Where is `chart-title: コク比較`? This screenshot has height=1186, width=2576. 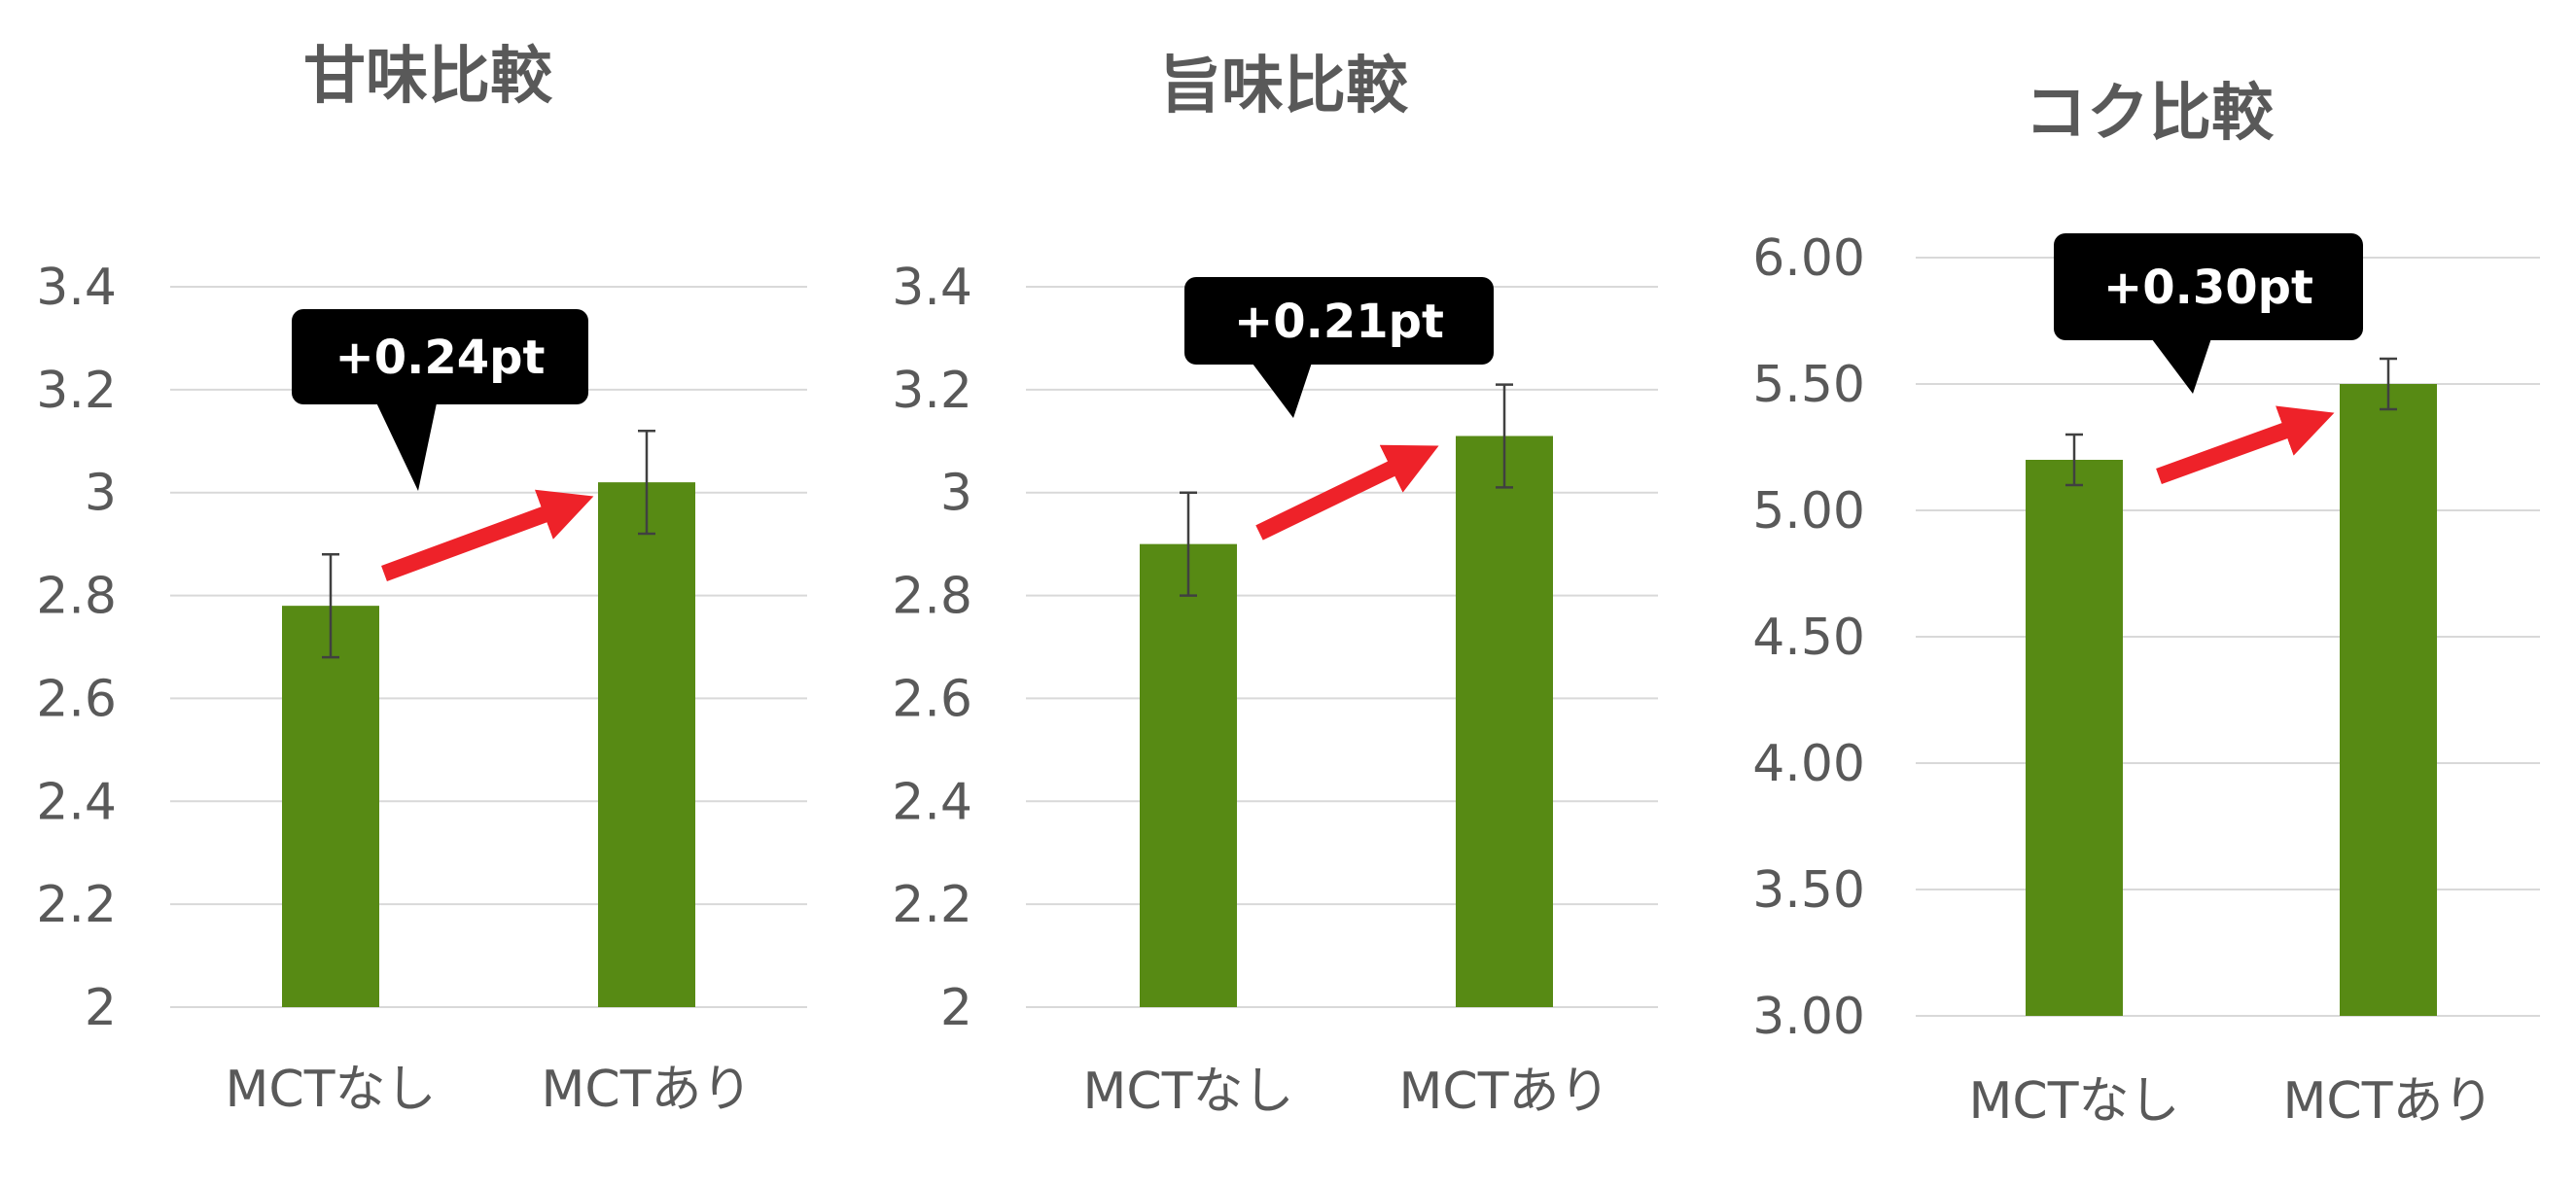
chart-title: コク比較 is located at coordinates (2150, 114).